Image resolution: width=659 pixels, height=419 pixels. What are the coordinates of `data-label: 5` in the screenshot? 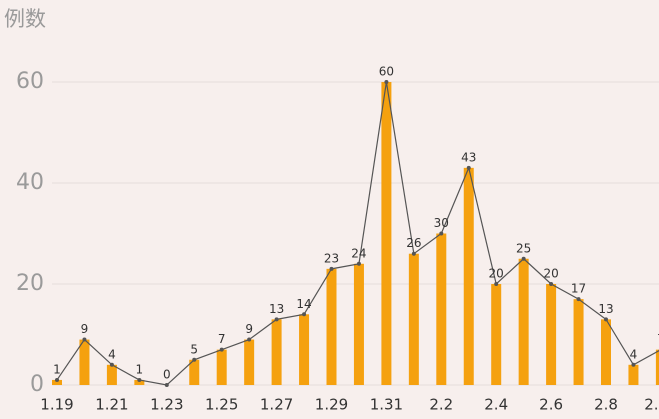 It's located at (194, 349).